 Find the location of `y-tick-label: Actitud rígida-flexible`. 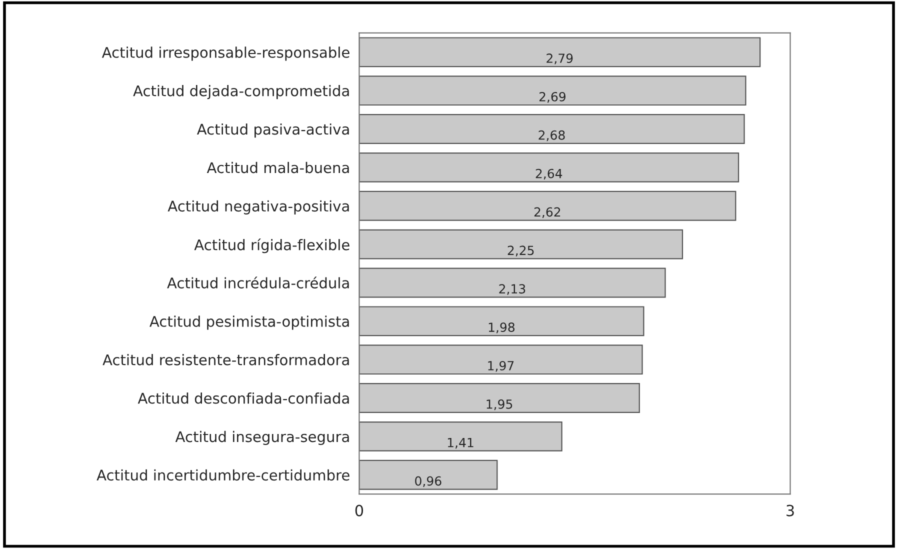

y-tick-label: Actitud rígida-flexible is located at coordinates (272, 246).